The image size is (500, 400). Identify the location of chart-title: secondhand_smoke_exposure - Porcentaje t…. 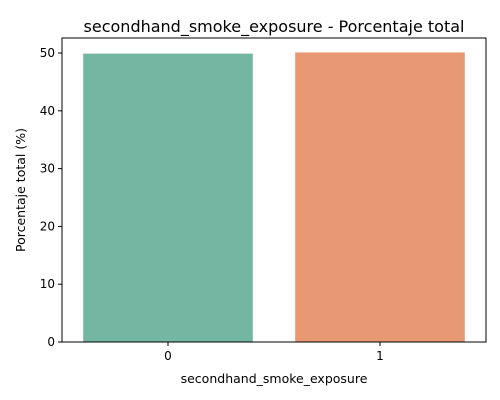
(274, 27).